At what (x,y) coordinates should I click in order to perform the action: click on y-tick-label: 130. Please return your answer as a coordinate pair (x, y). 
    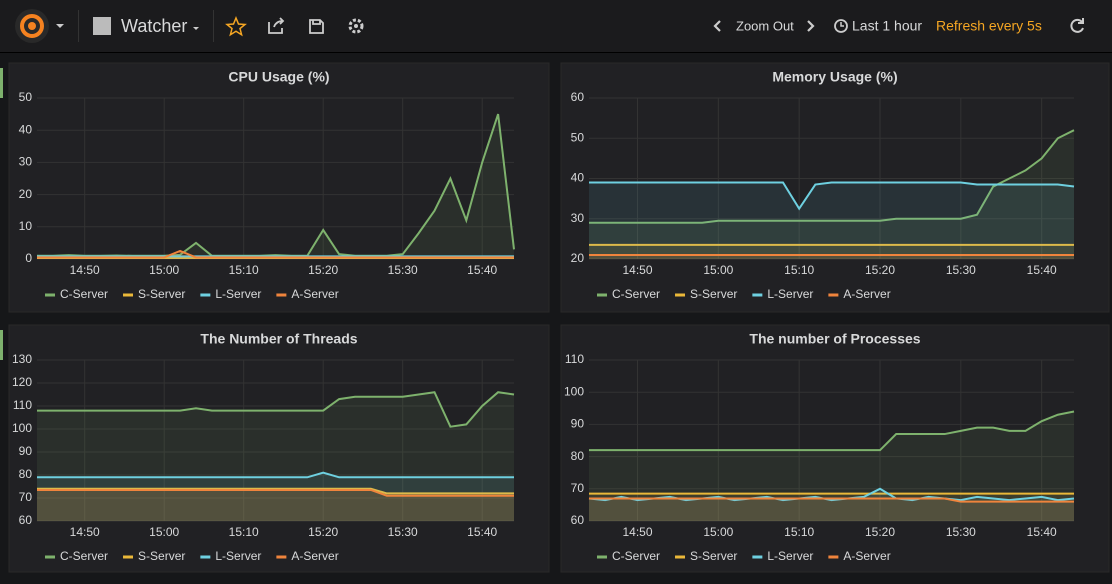
    Looking at the image, I should click on (22, 359).